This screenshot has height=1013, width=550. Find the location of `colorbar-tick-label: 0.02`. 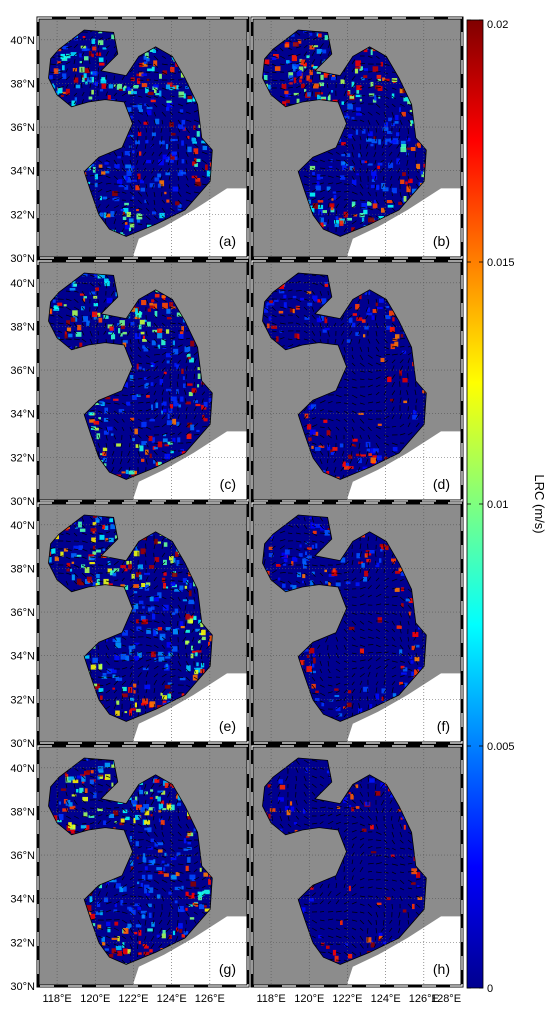

colorbar-tick-label: 0.02 is located at coordinates (497, 25).